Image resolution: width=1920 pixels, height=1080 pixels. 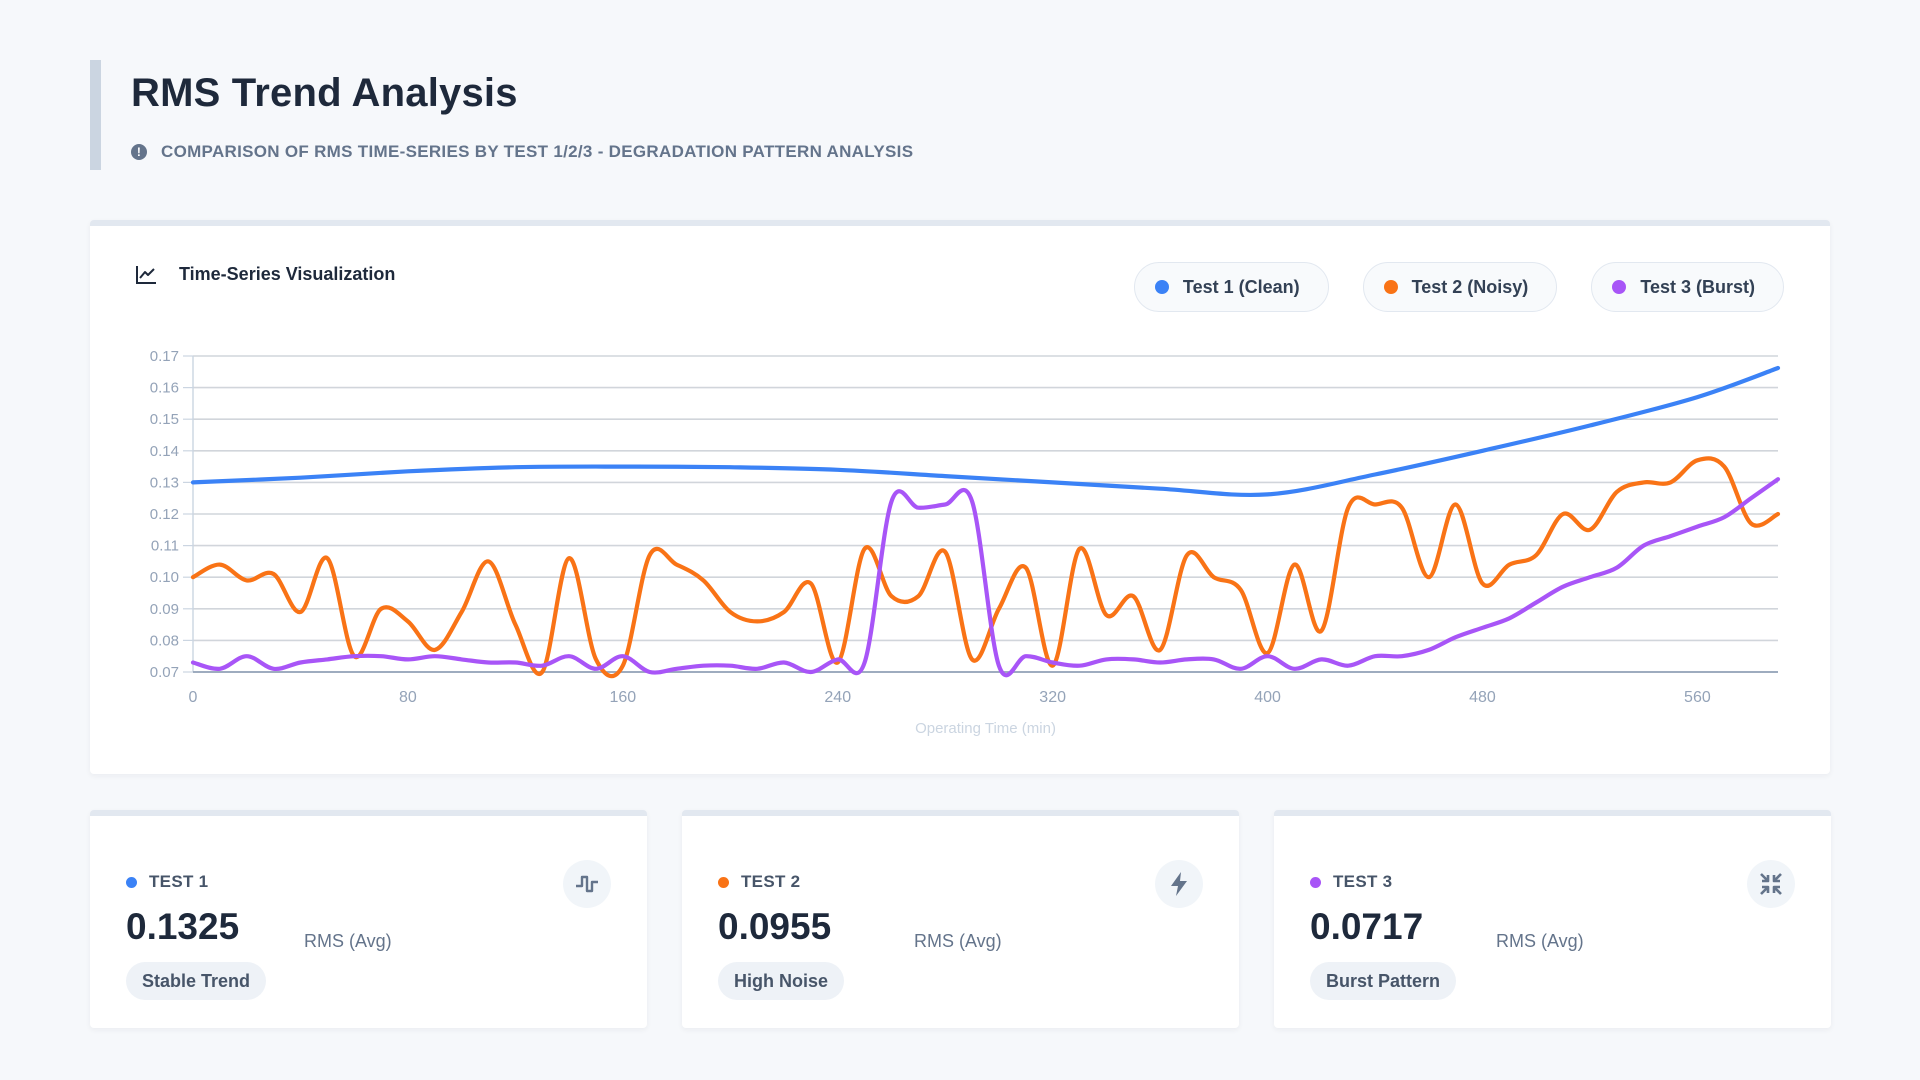 I want to click on stat-card-test1: TEST 1 0.1325 RMS (Avg) Stable Trend, so click(x=368, y=919).